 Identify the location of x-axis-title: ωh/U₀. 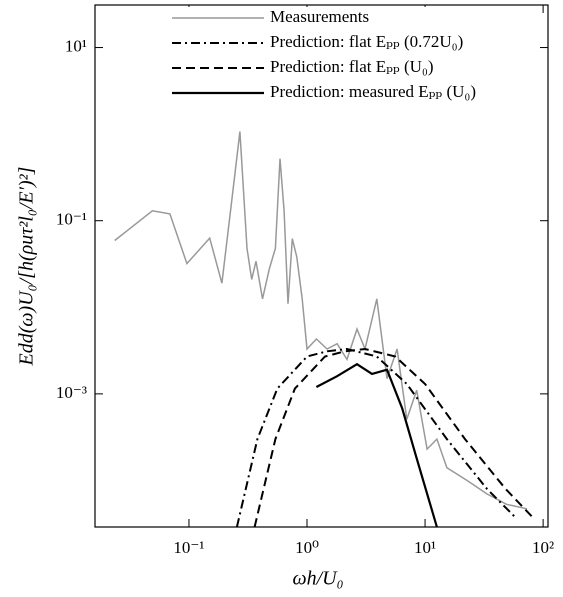
(317, 579).